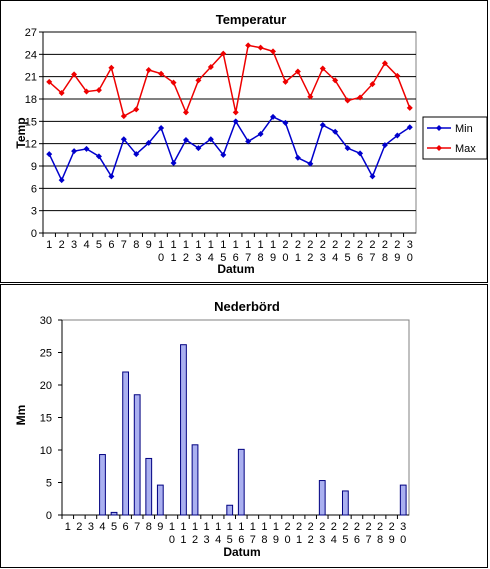 The height and width of the screenshot is (569, 490). What do you see at coordinates (99, 245) in the screenshot?
I see `temperature-x-tick-label: 5` at bounding box center [99, 245].